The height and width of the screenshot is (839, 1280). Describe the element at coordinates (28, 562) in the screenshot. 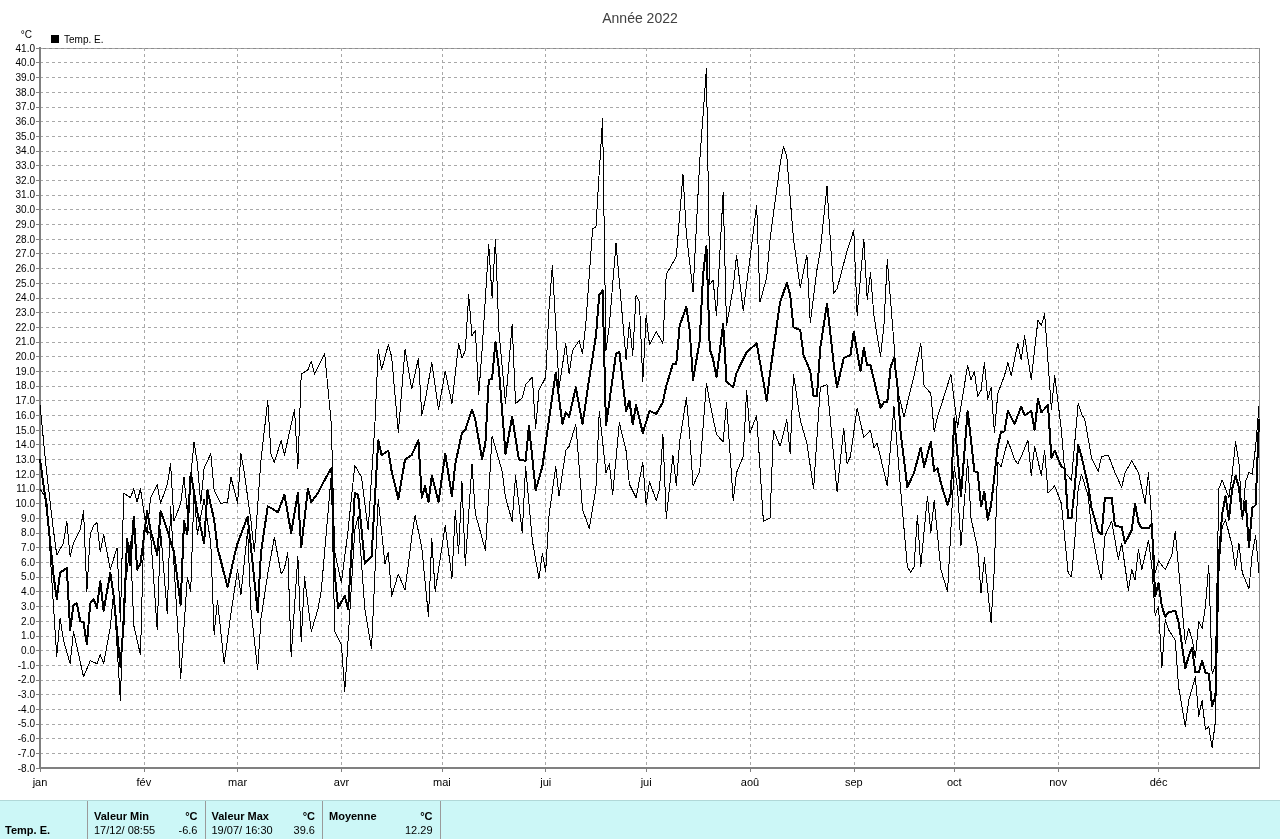

I see `y-tick-label: 6.0` at that location.